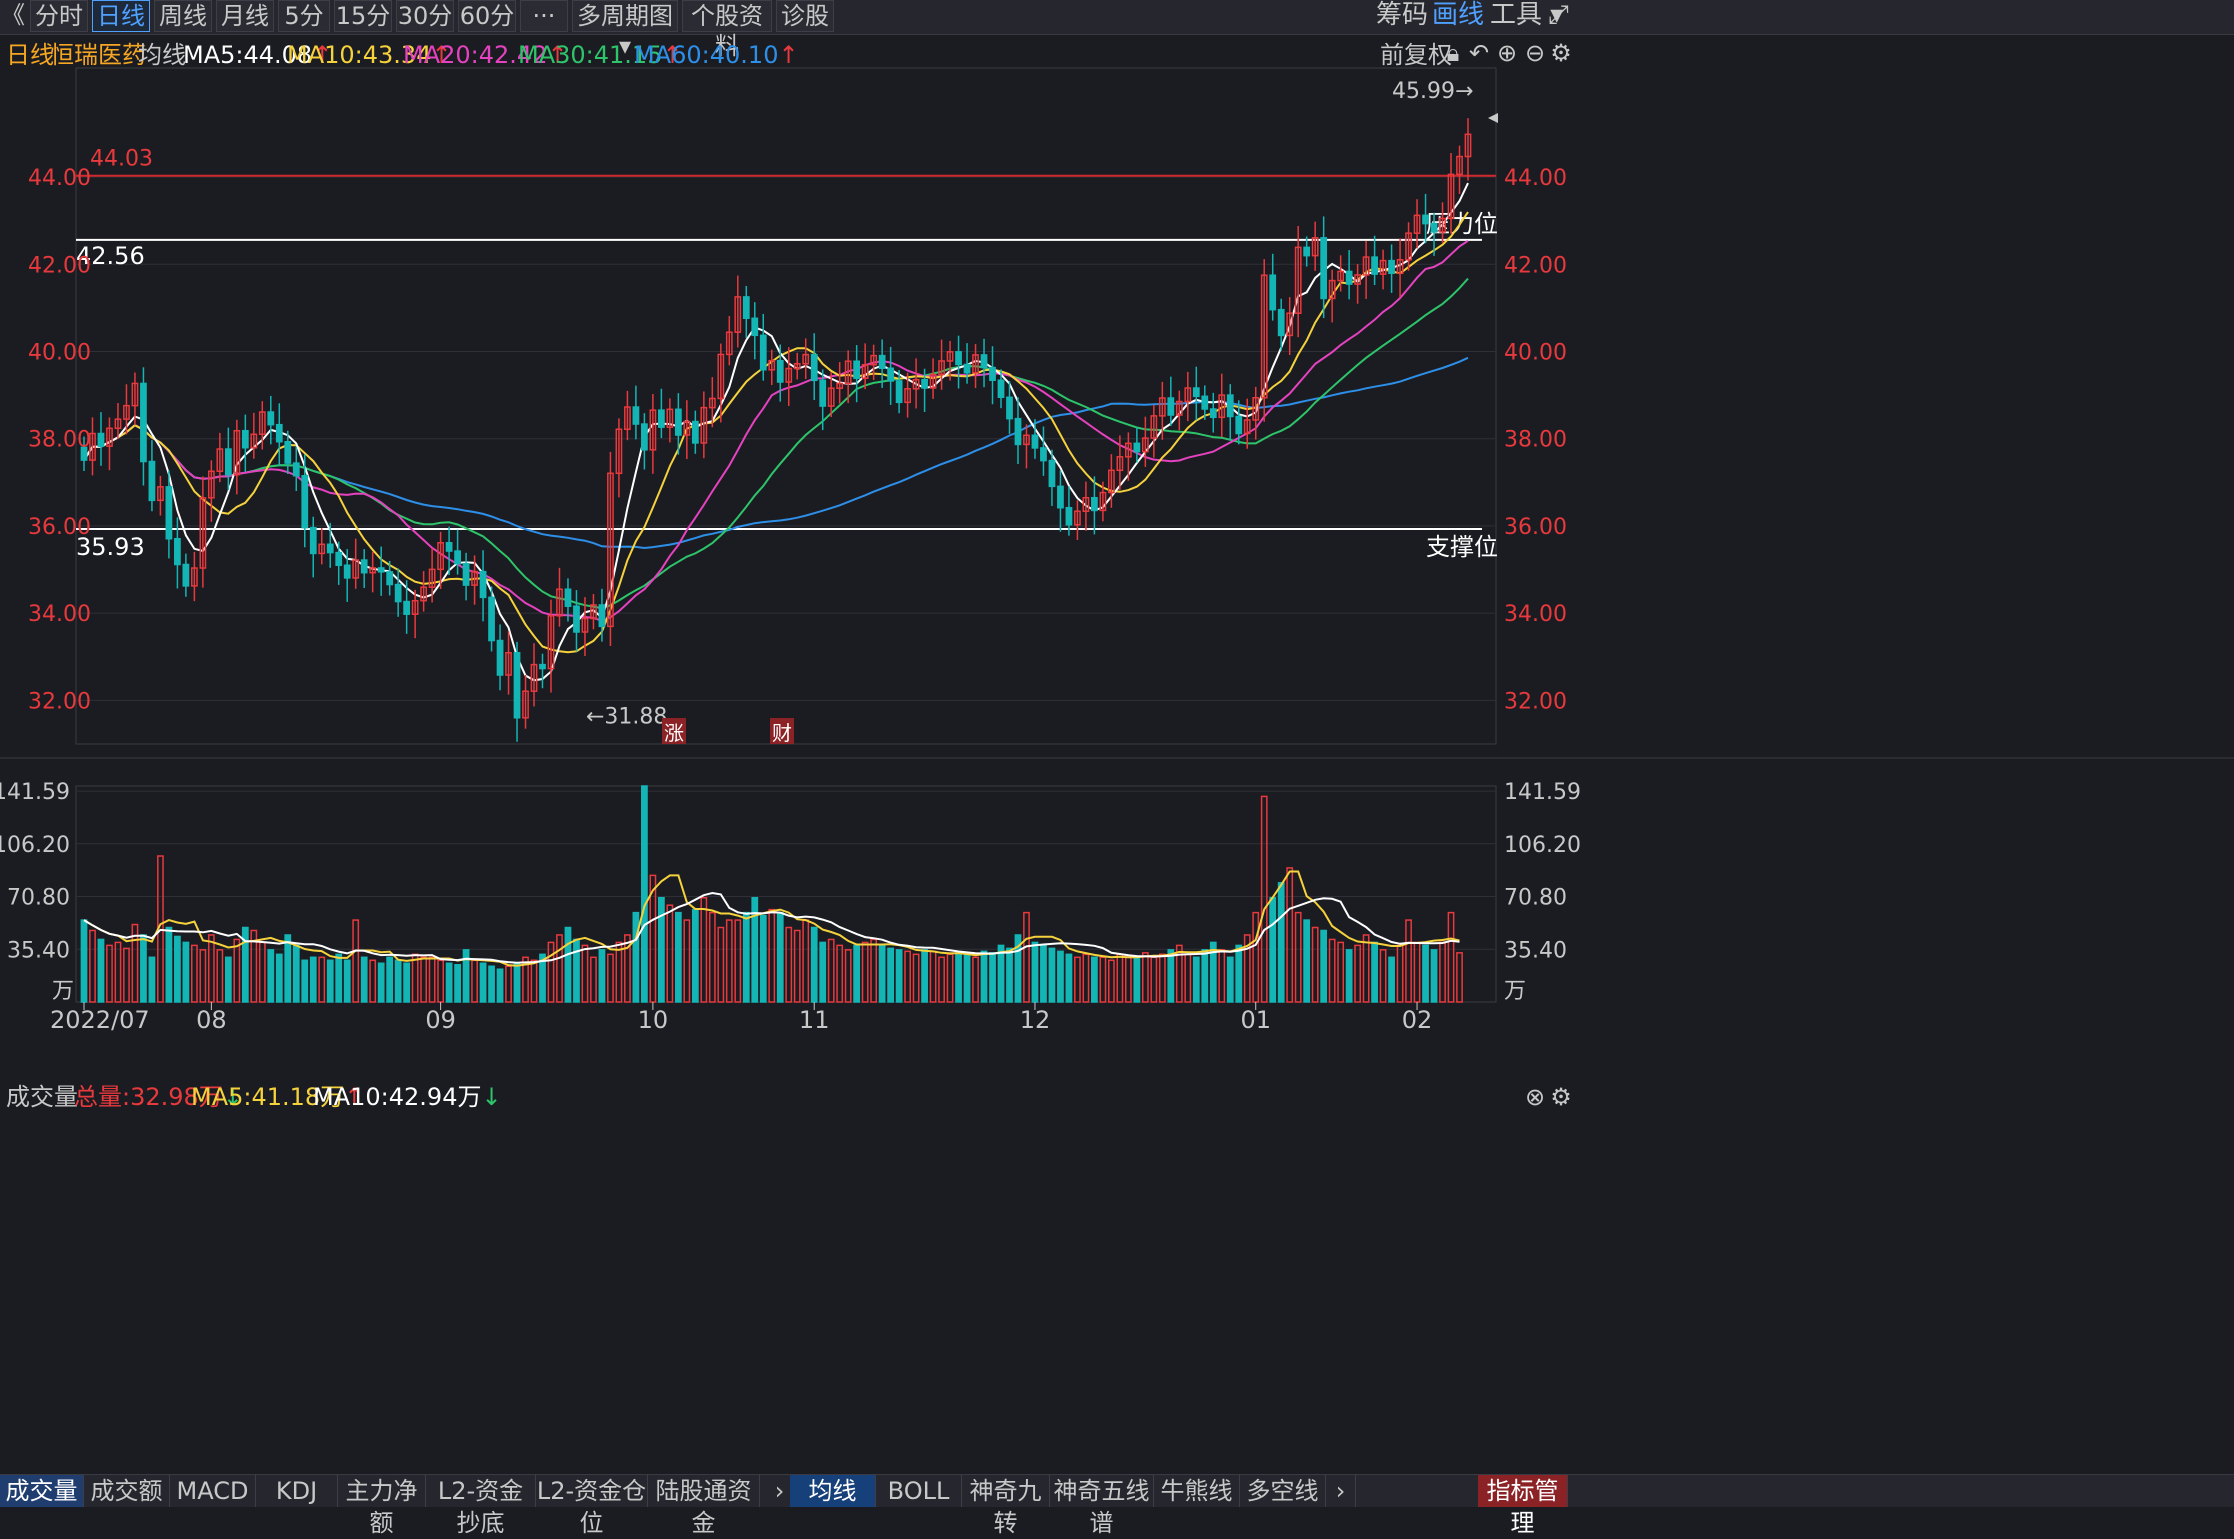  Describe the element at coordinates (1416, 55) in the screenshot. I see `fuquan-button: 前复权` at that location.